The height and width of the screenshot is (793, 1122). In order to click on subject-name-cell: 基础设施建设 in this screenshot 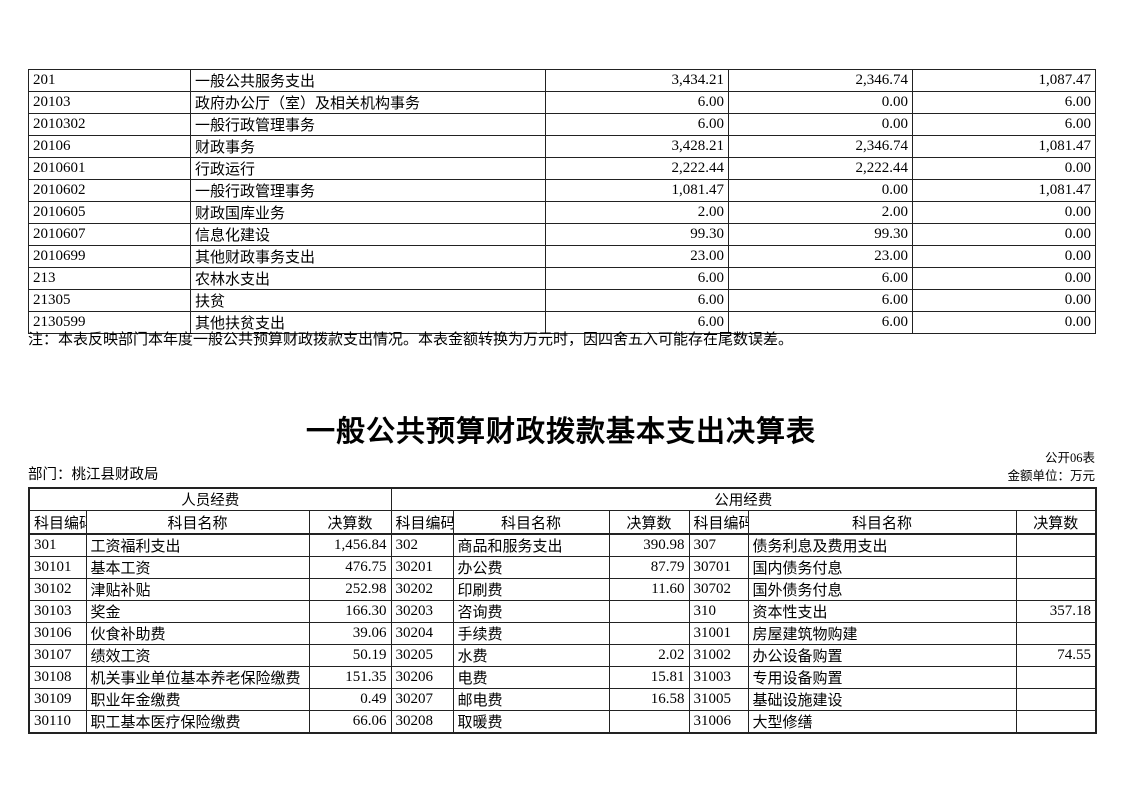, I will do `click(882, 699)`.